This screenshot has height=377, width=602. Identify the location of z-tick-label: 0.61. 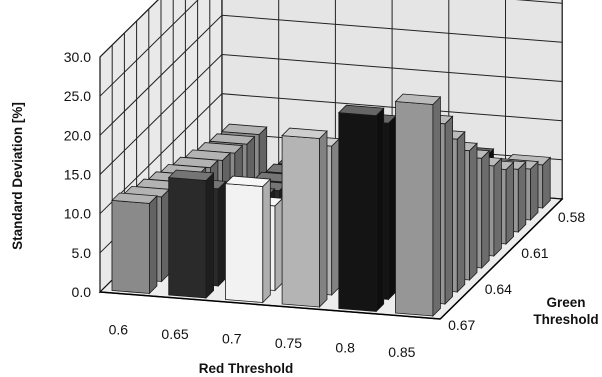
(534, 253).